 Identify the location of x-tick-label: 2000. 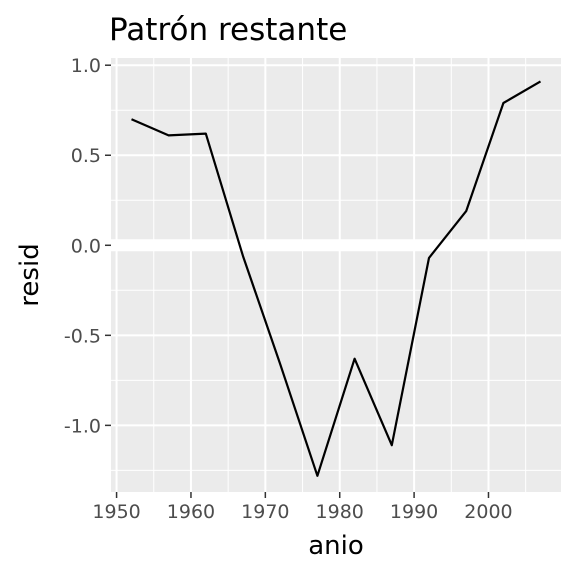
(488, 512).